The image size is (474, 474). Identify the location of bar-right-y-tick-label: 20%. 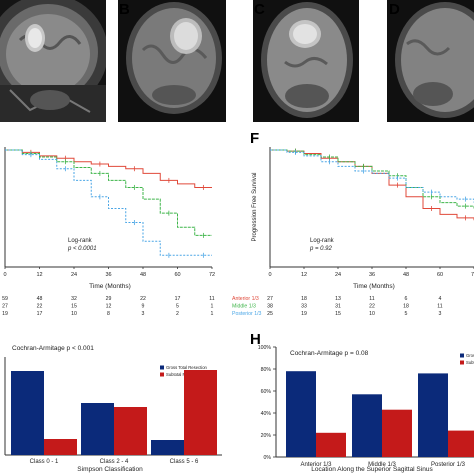
(266, 436).